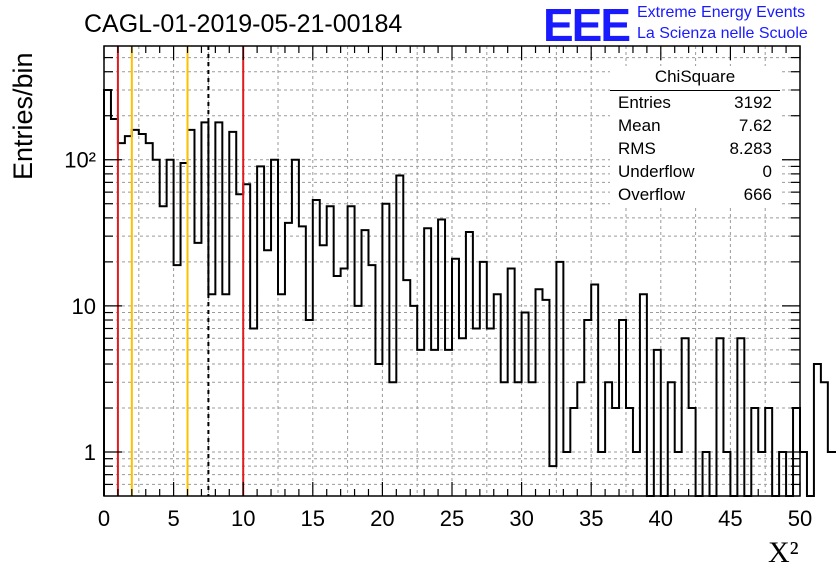 This screenshot has height=572, width=836. Describe the element at coordinates (637, 148) in the screenshot. I see `stats-label: RMS` at that location.